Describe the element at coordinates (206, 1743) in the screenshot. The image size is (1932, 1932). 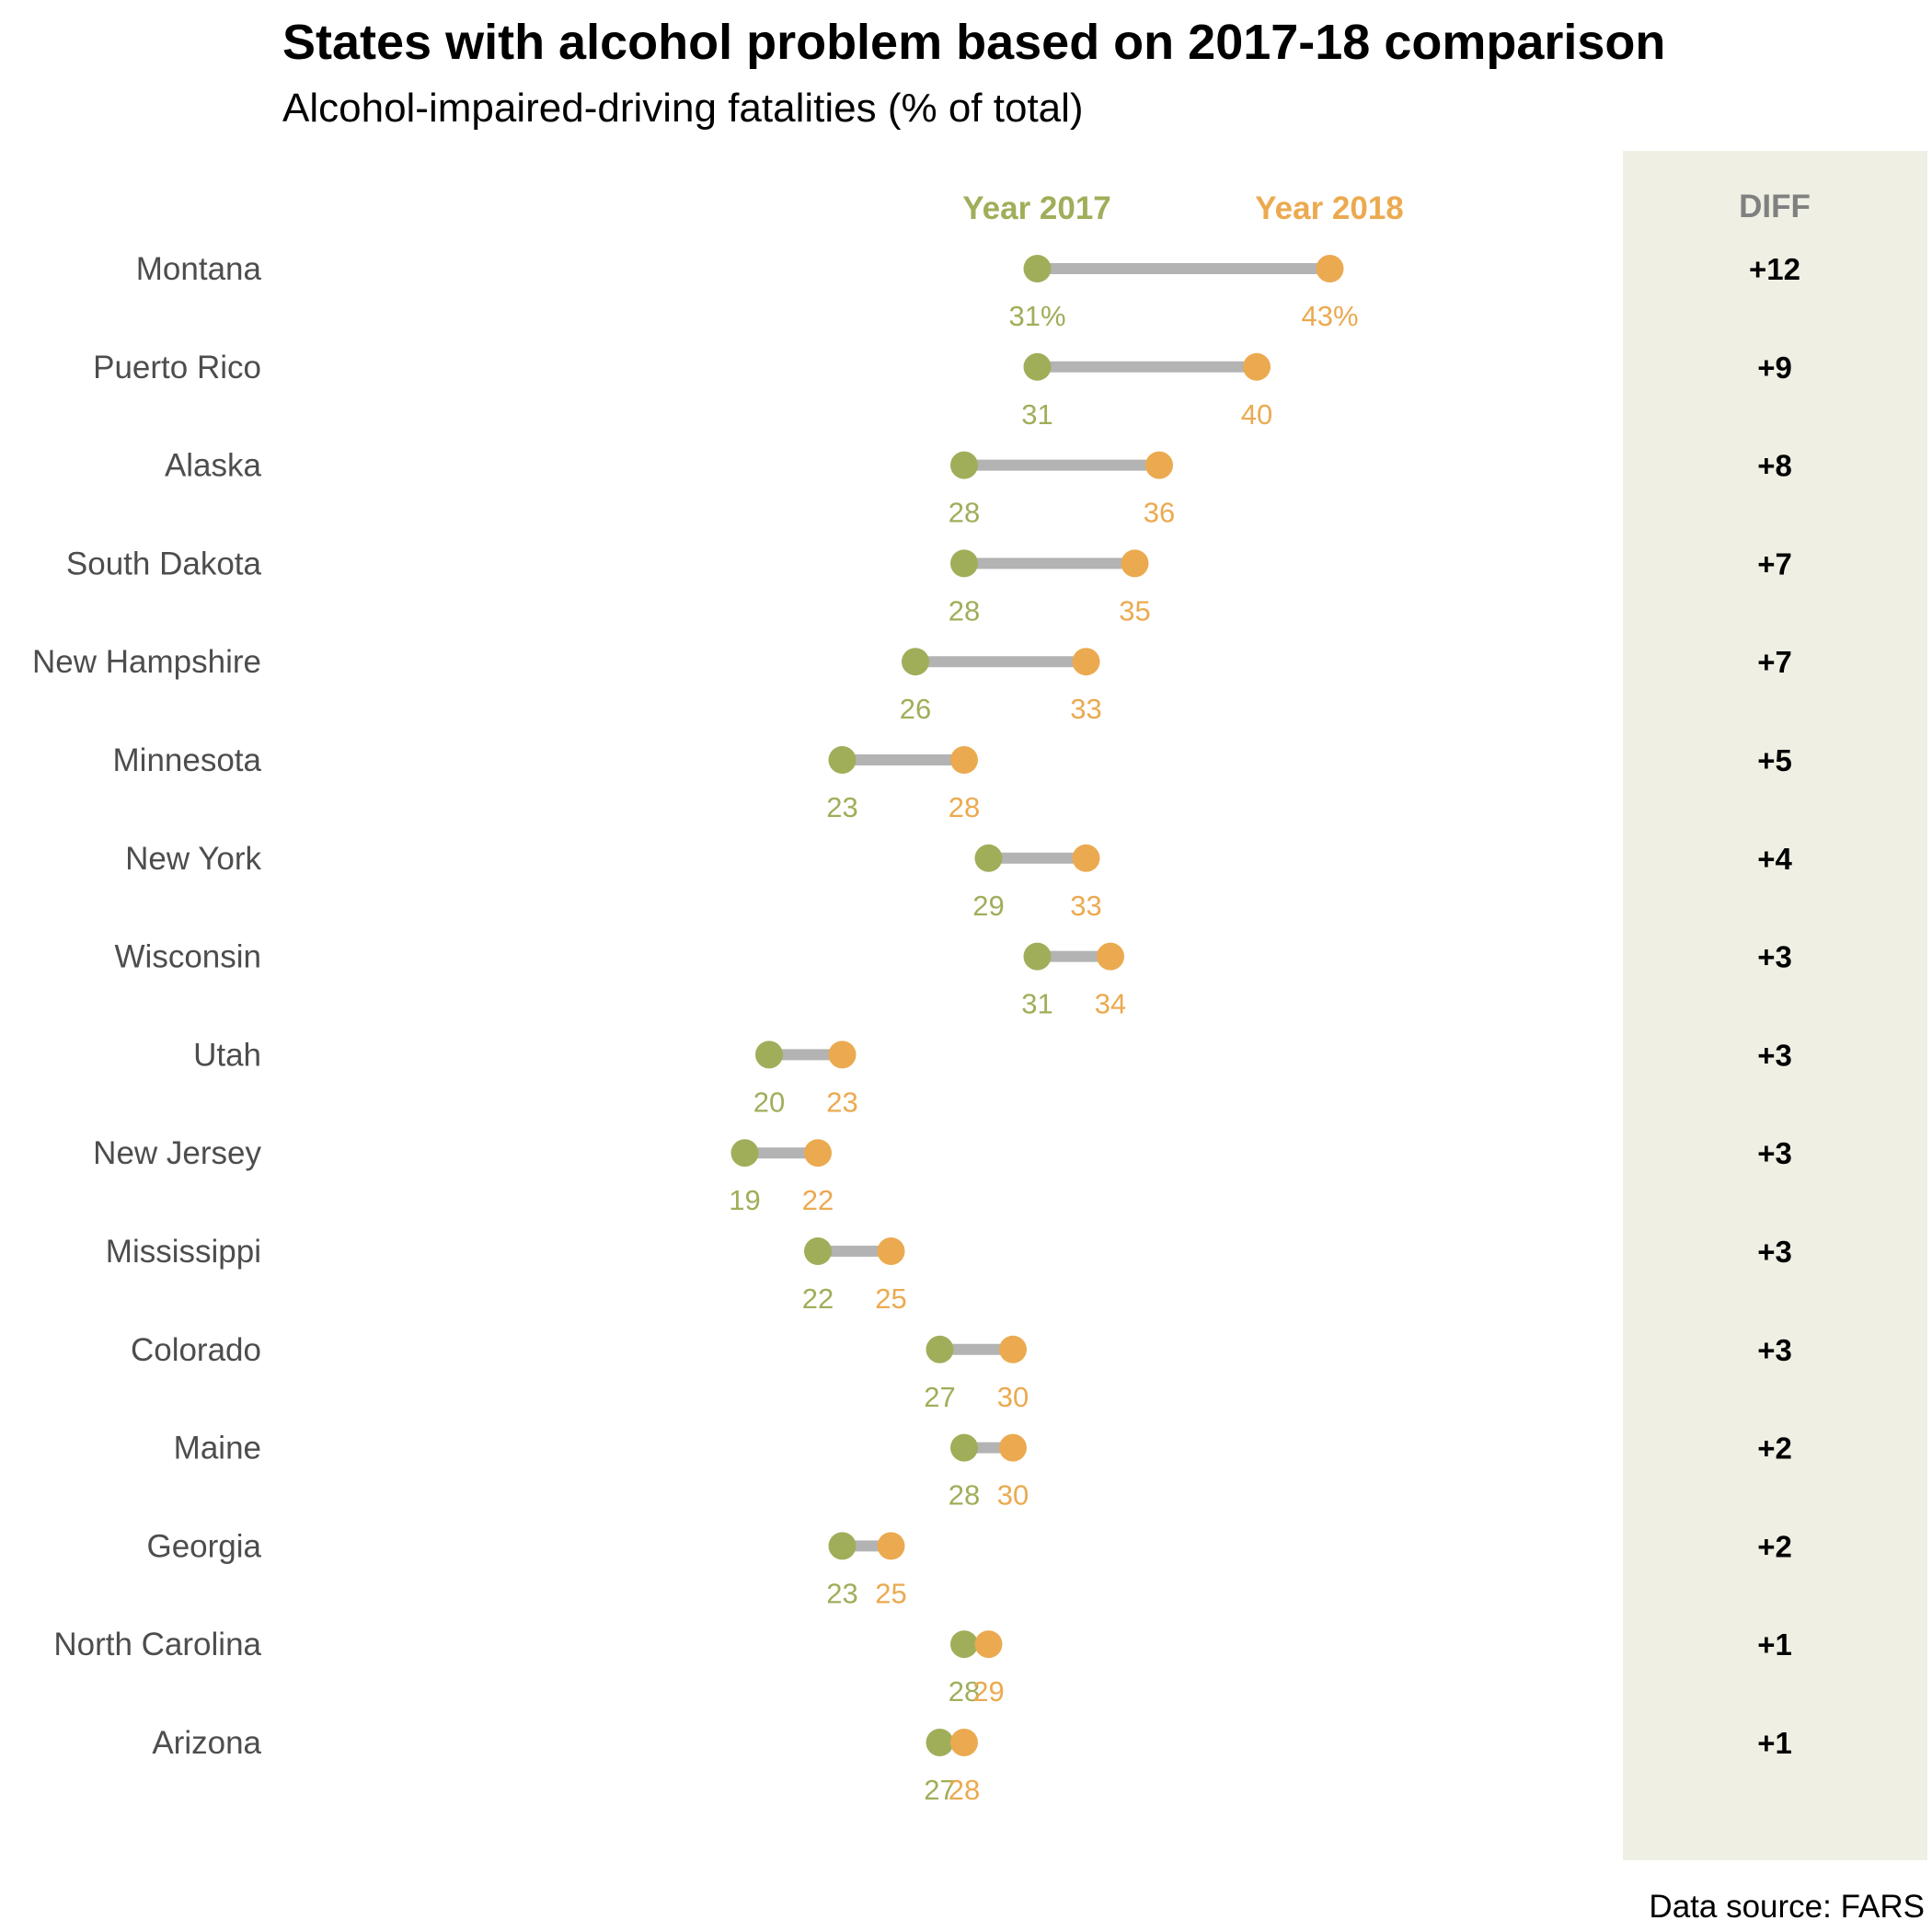
I see `state-label: Arizona` at that location.